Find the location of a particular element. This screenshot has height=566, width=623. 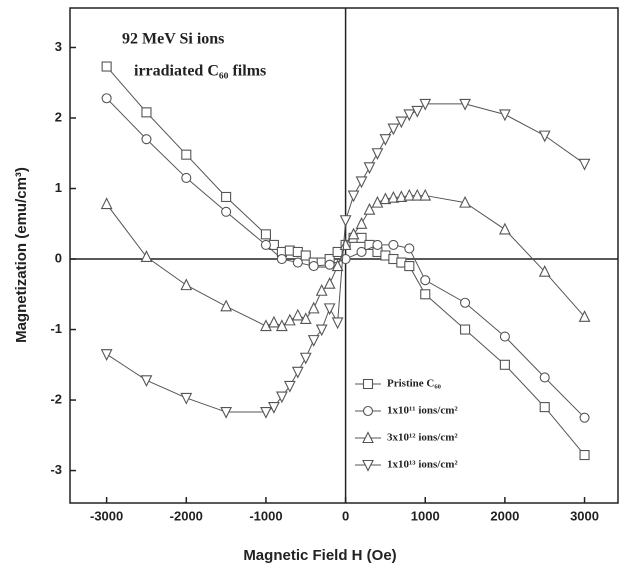

x-axis-label: Magnetic Field H (Oe) is located at coordinates (319, 555).